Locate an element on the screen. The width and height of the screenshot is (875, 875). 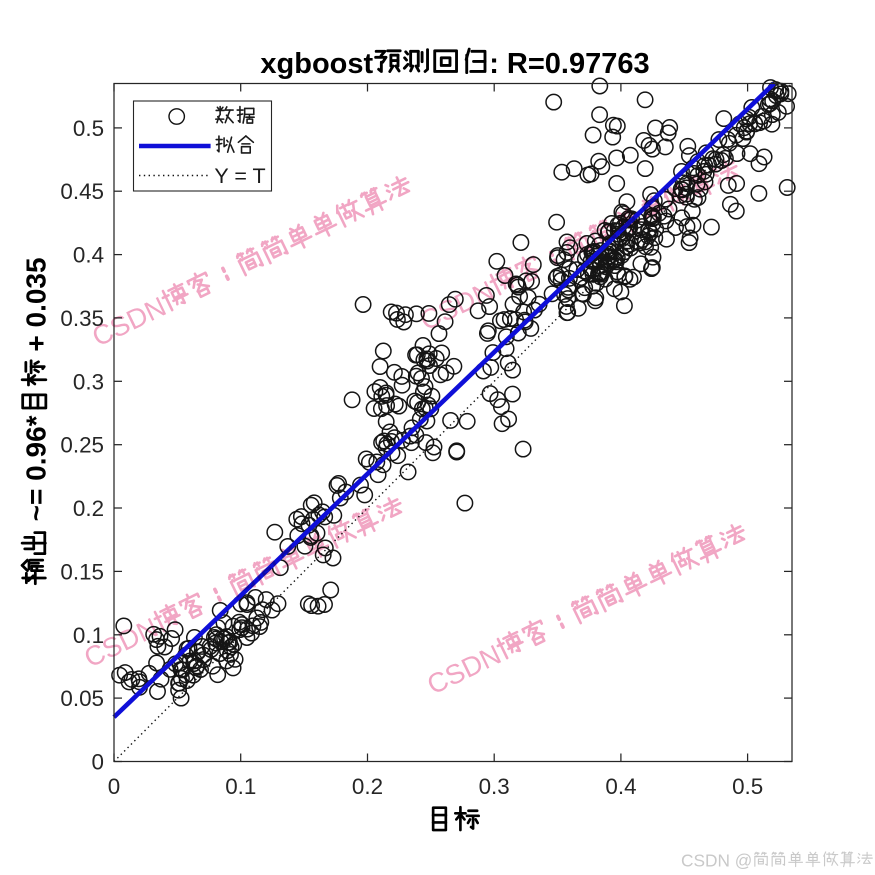
svg-text: xgboost is located at coordinates (316, 64).